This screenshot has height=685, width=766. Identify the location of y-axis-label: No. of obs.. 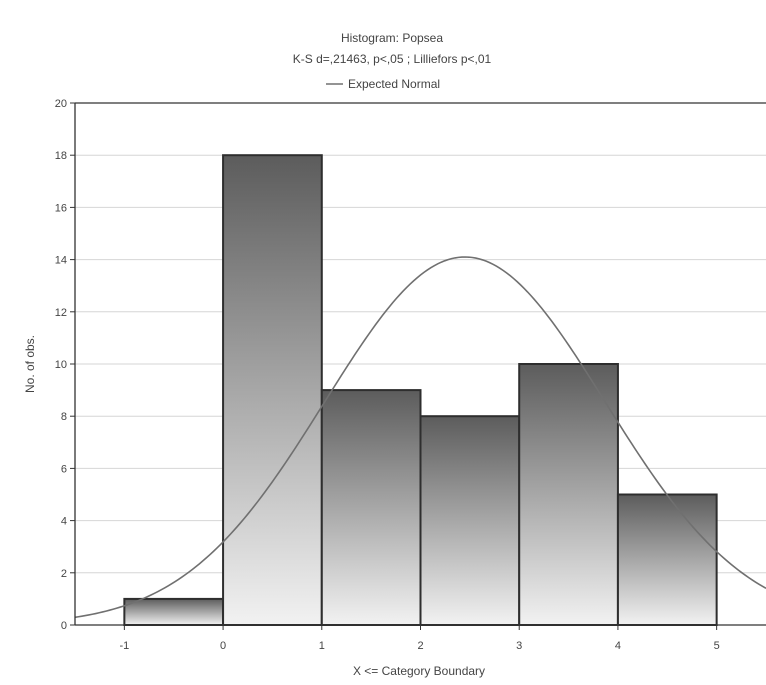
(30, 364).